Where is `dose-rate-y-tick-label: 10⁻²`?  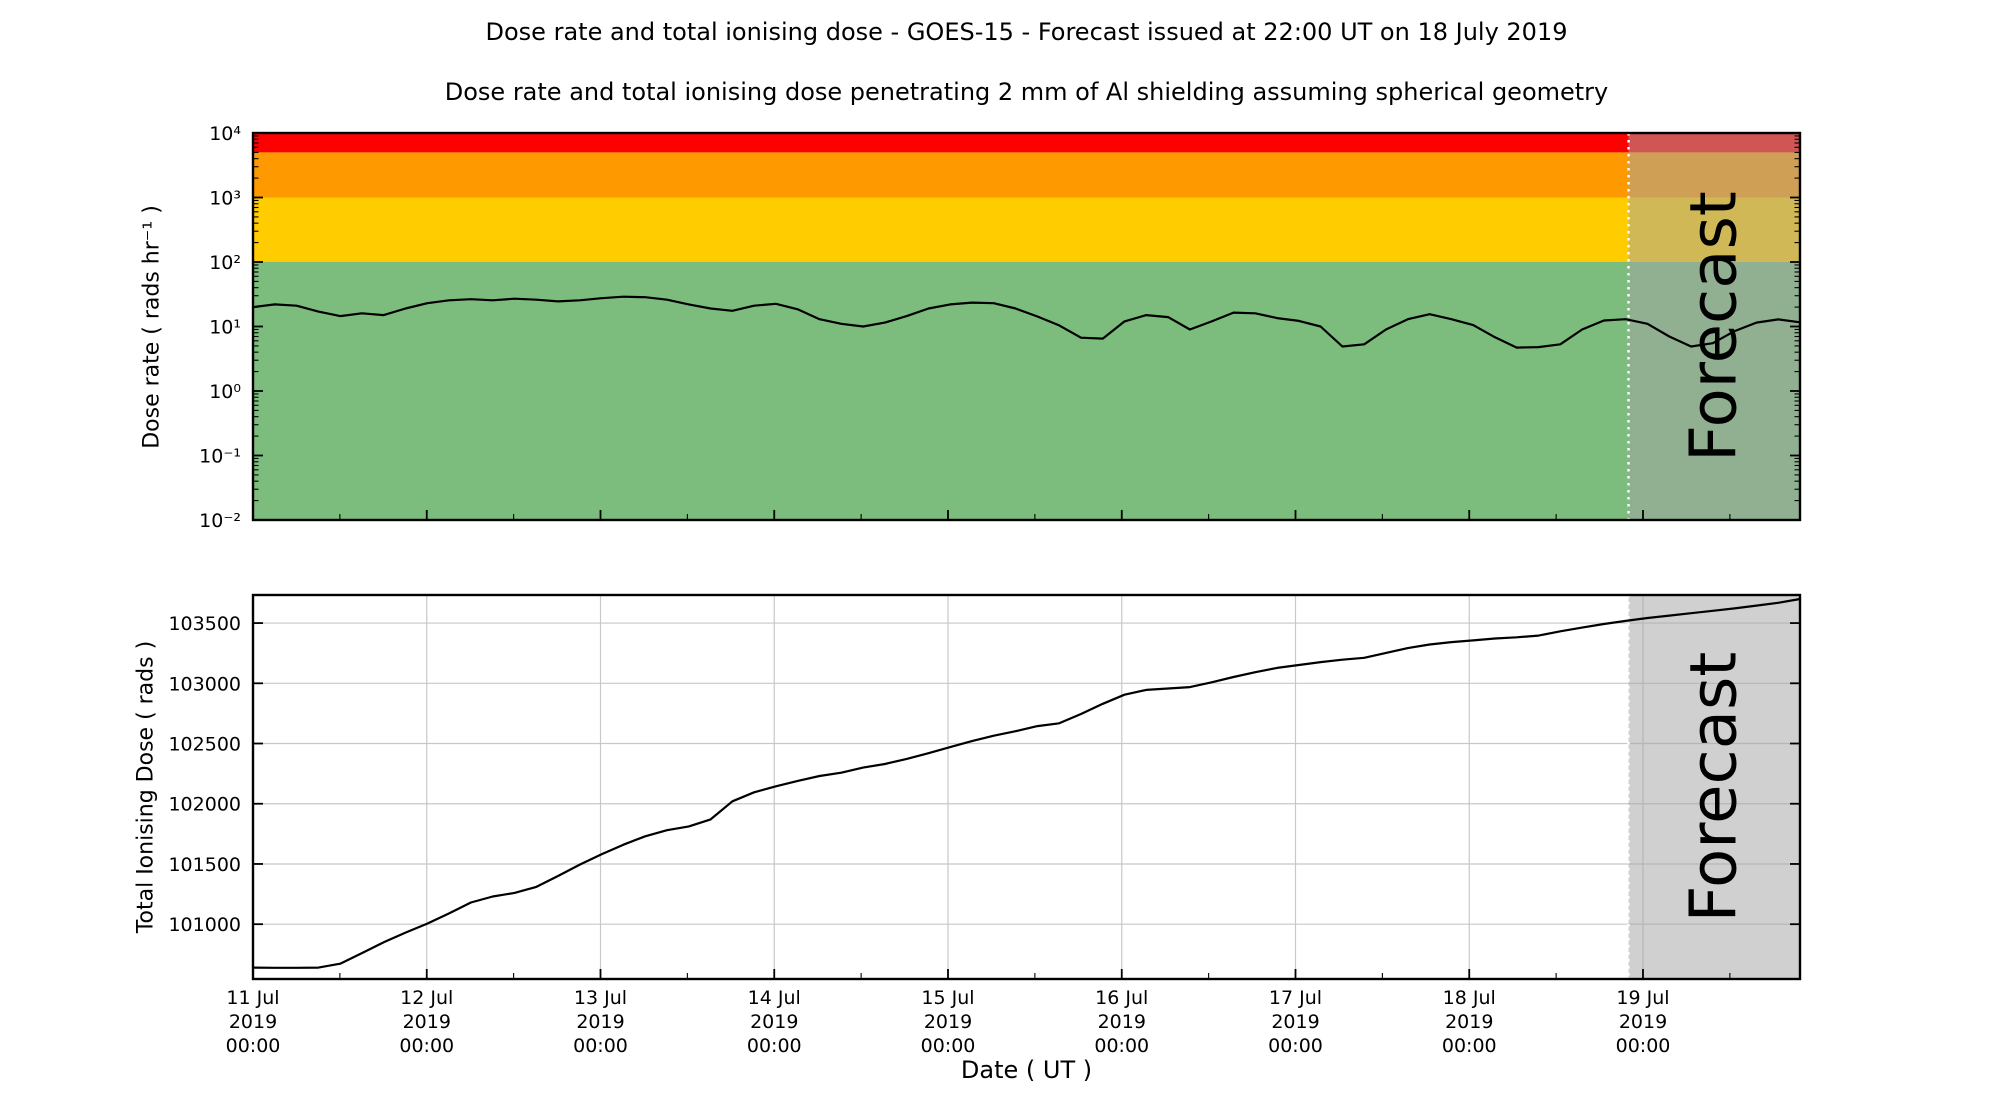 dose-rate-y-tick-label: 10⁻² is located at coordinates (220, 521).